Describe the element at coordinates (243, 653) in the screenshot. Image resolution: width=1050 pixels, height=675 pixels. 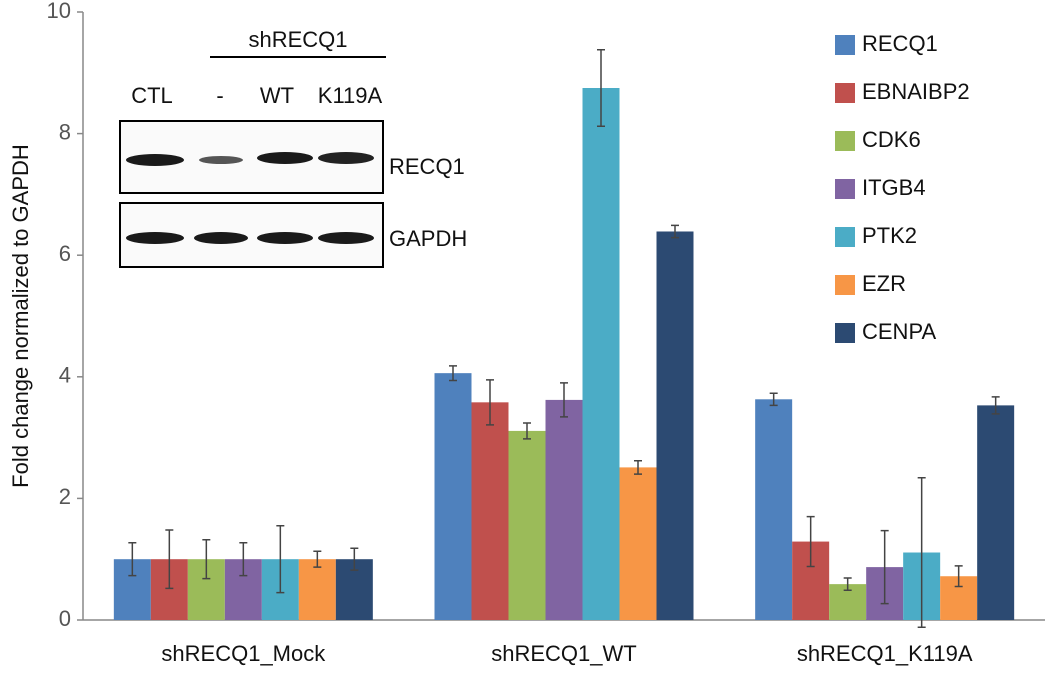
I see `x-tick-label: shRECQ1_Mock` at that location.